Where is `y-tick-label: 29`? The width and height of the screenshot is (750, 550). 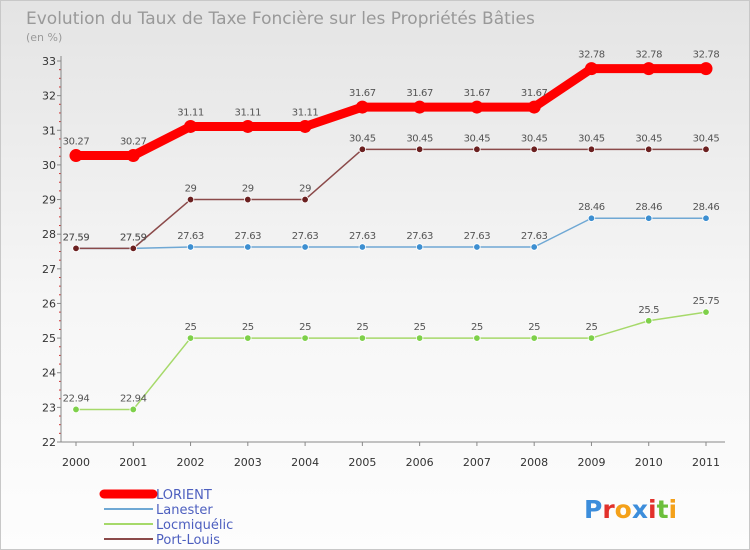 y-tick-label: 29 is located at coordinates (49, 200).